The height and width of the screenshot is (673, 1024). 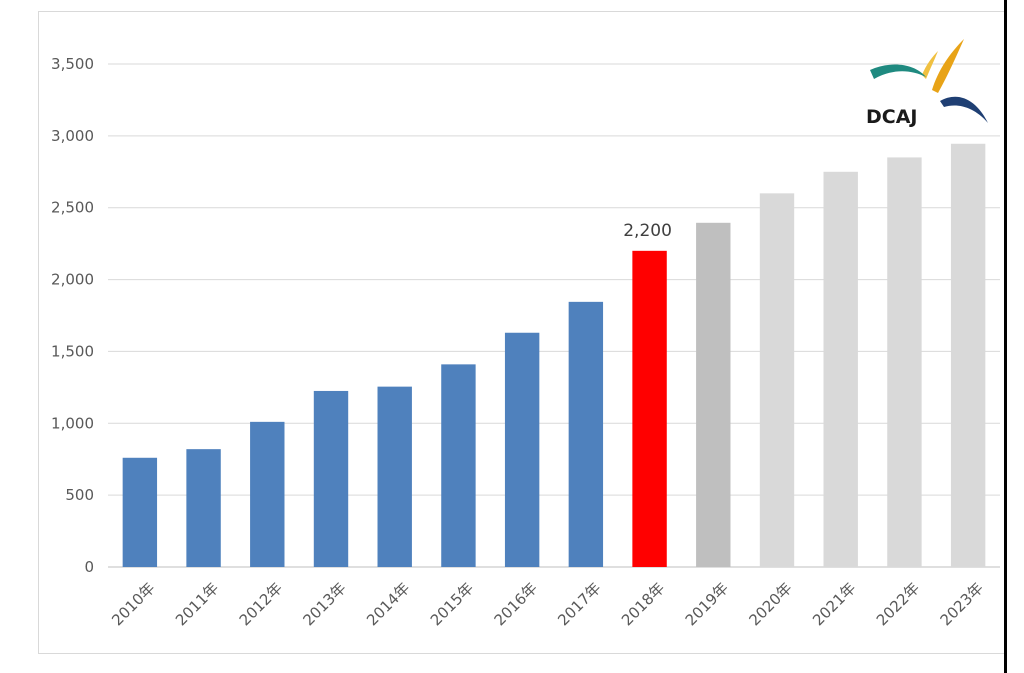 What do you see at coordinates (267, 494) in the screenshot?
I see `bar-2012年` at bounding box center [267, 494].